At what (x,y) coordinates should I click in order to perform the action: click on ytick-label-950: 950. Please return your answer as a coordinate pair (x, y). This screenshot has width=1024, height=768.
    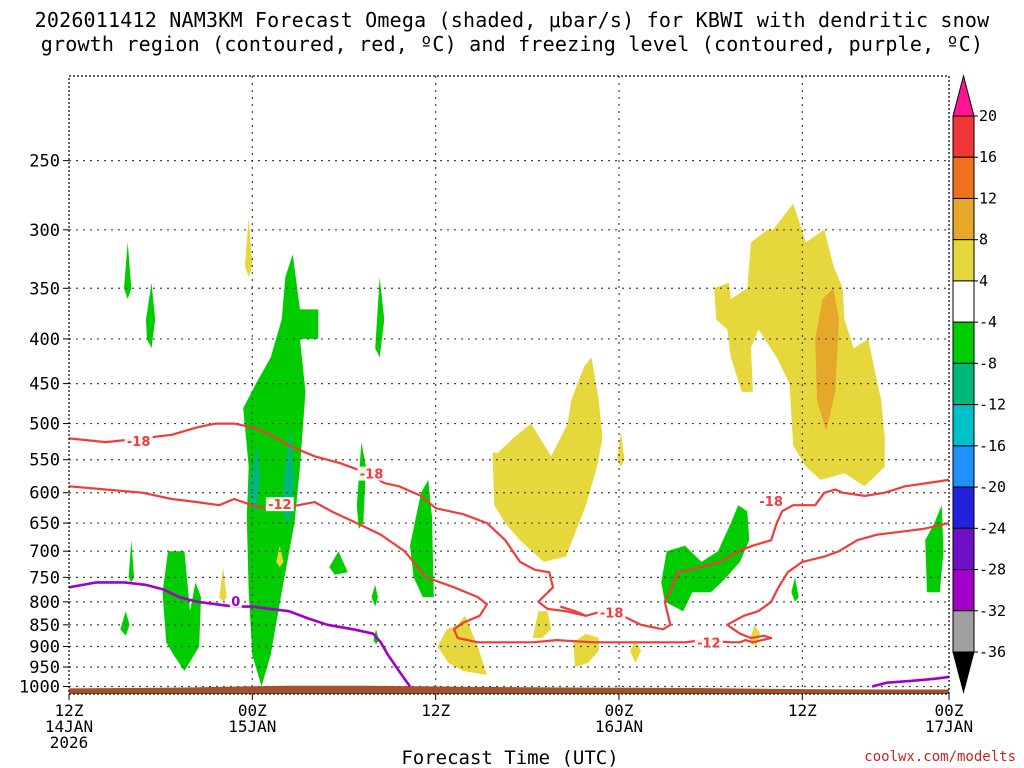
    Looking at the image, I should click on (44, 668).